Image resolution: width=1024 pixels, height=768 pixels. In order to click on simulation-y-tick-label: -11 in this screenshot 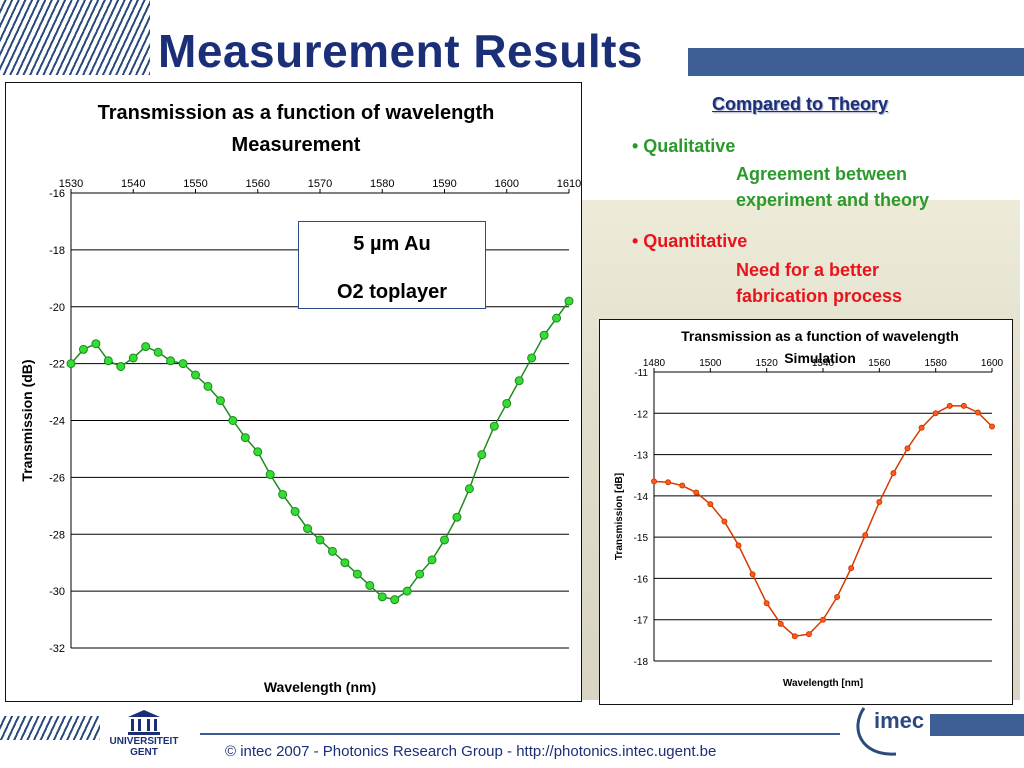, I will do `click(641, 373)`.